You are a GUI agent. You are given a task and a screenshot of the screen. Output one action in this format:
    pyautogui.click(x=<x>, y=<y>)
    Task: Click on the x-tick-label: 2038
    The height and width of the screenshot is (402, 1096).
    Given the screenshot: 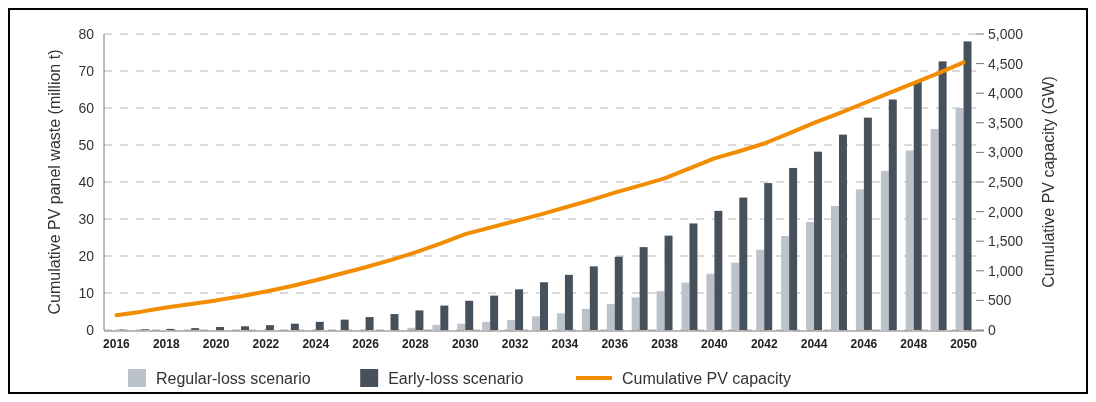 What is the action you would take?
    pyautogui.click(x=665, y=344)
    